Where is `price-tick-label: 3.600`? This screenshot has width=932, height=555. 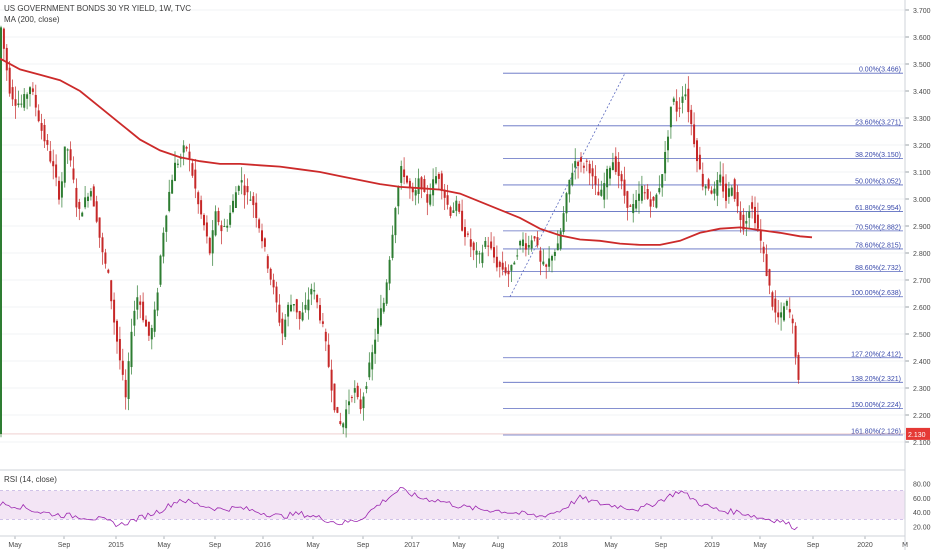
price-tick-label: 3.600 is located at coordinates (922, 38).